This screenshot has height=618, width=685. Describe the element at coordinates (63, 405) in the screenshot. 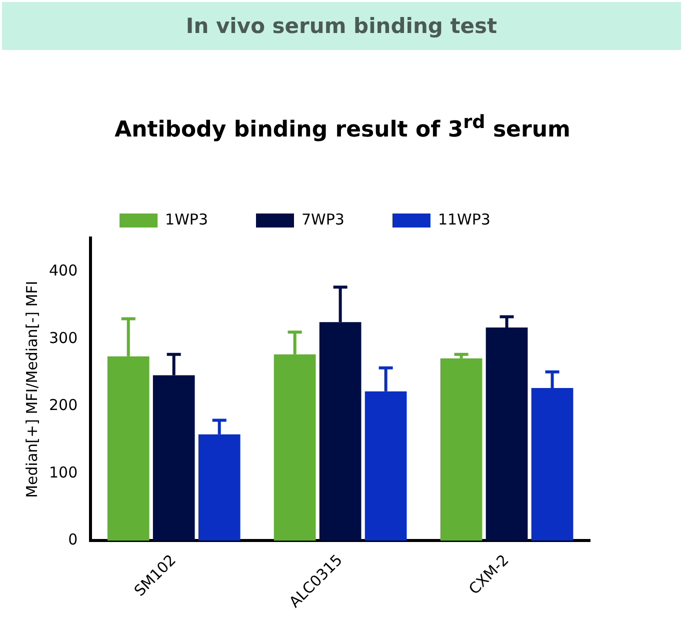

I see `y-tick-label: 200` at that location.